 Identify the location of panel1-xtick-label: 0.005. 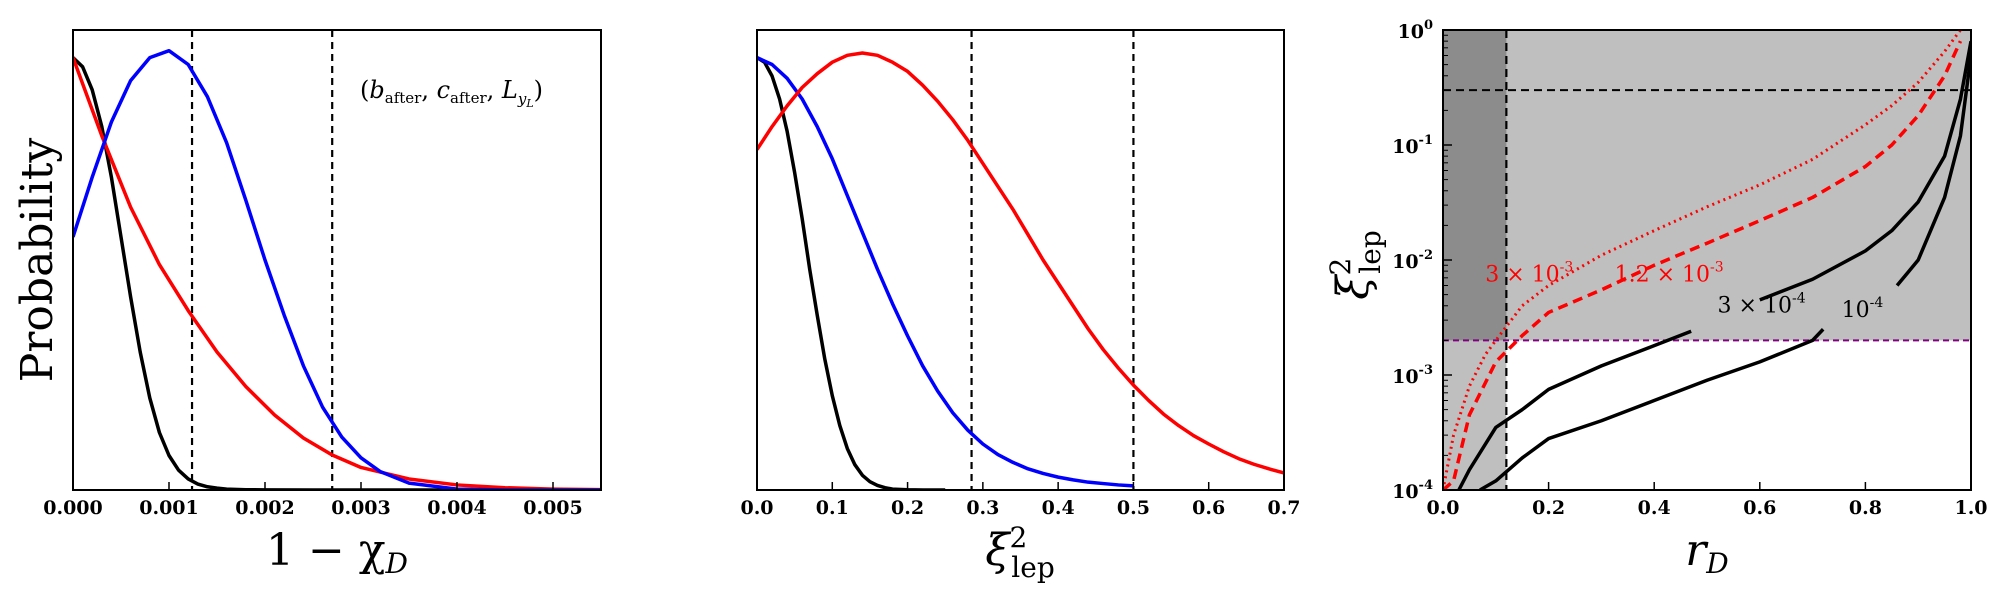
(553, 508).